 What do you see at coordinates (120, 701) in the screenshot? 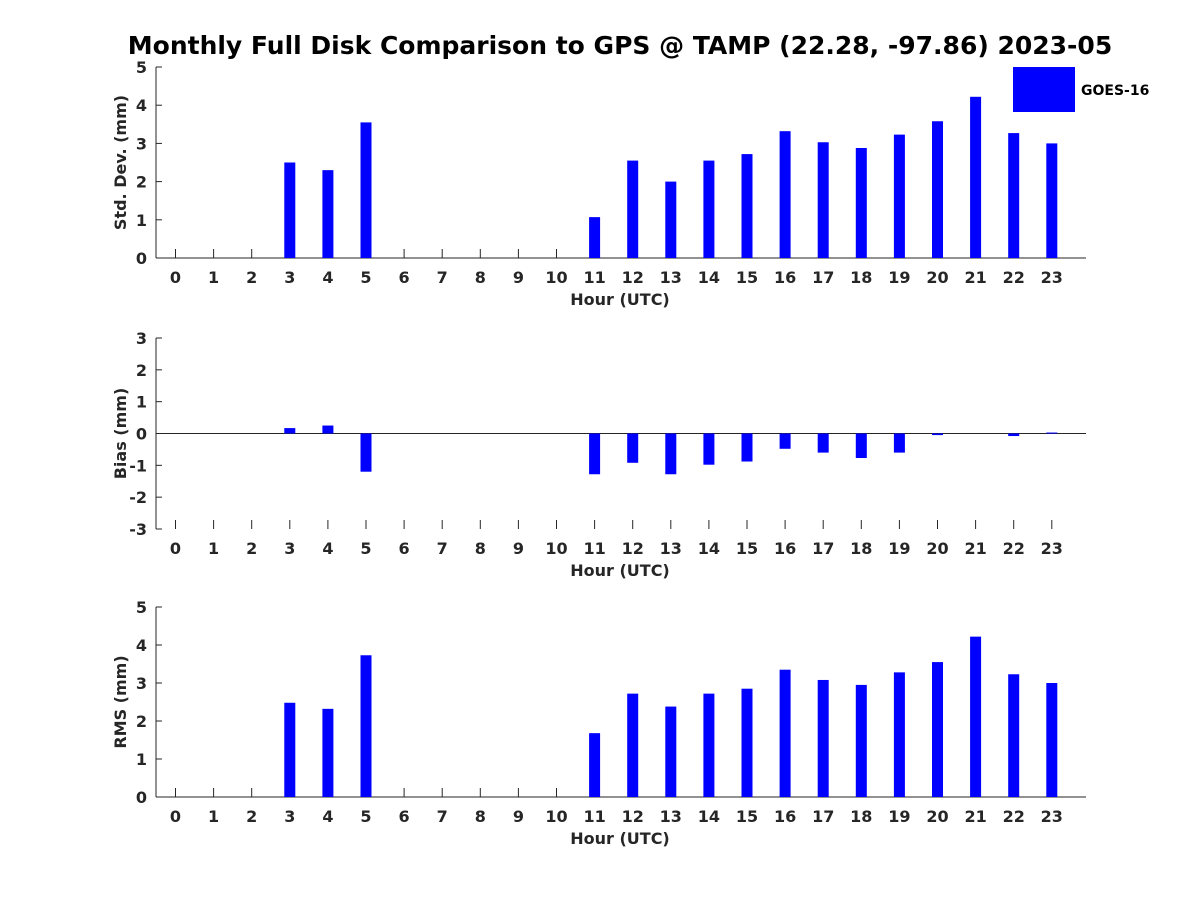
I see `y-axis-label: RMS (mm)` at bounding box center [120, 701].